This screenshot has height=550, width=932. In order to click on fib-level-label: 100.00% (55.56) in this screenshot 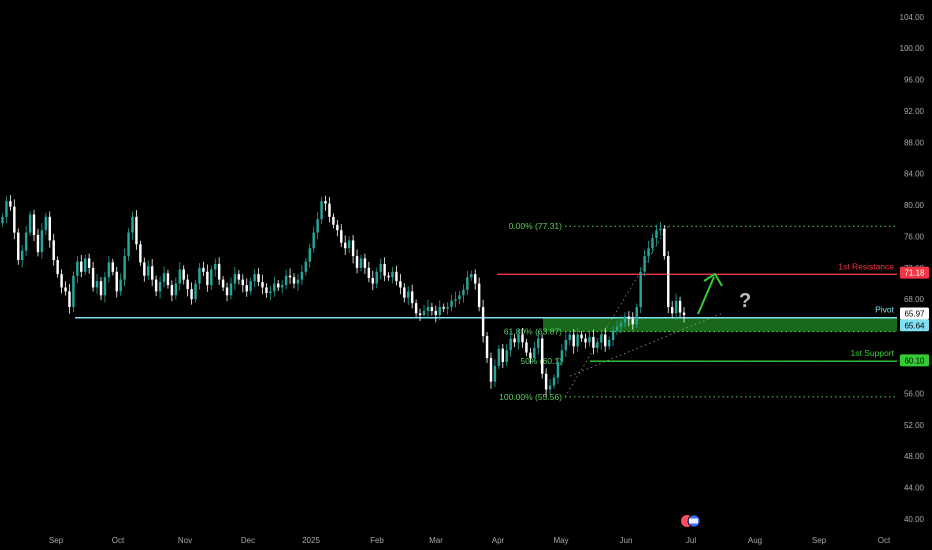, I will do `click(530, 397)`.